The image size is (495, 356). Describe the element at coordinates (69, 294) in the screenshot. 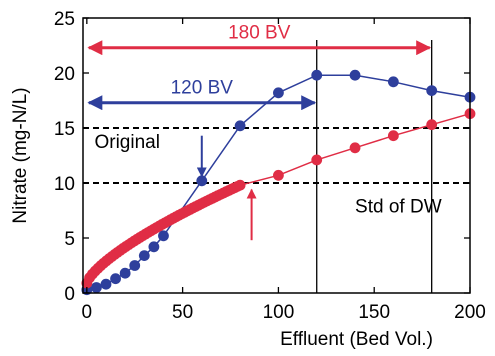

I see `y-tick-label: 0` at that location.